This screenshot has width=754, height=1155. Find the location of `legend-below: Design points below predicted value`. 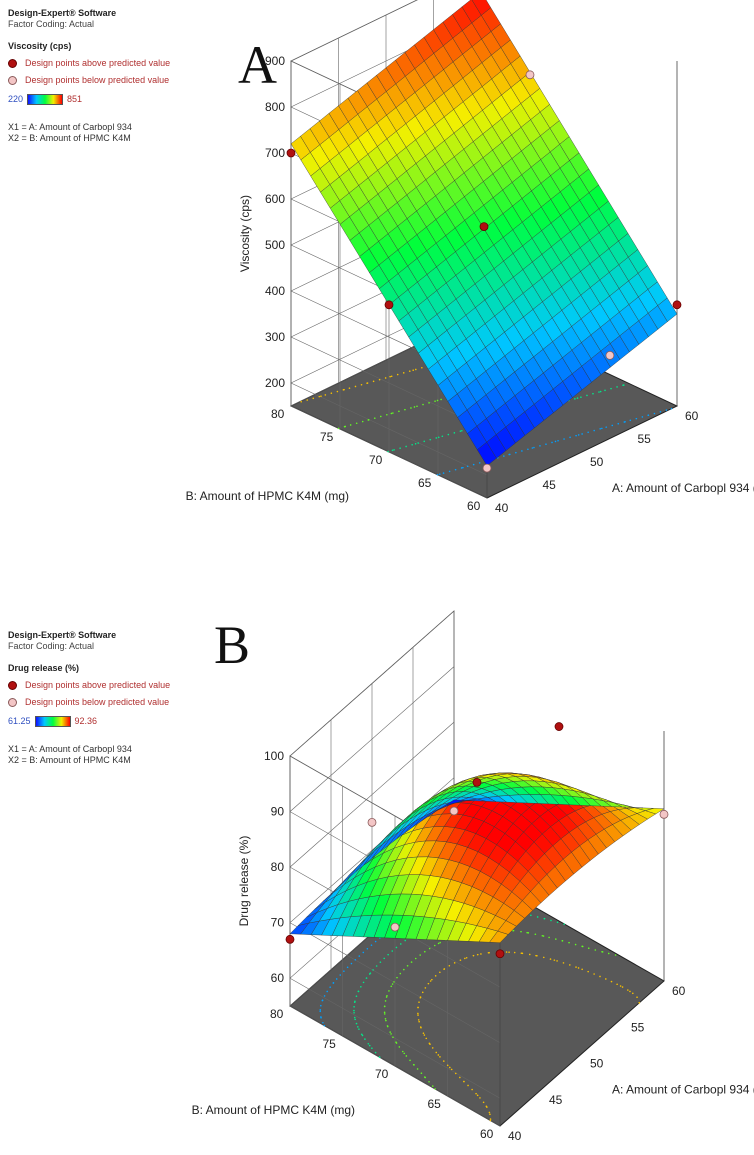

legend-below: Design points below predicted value is located at coordinates (89, 80).